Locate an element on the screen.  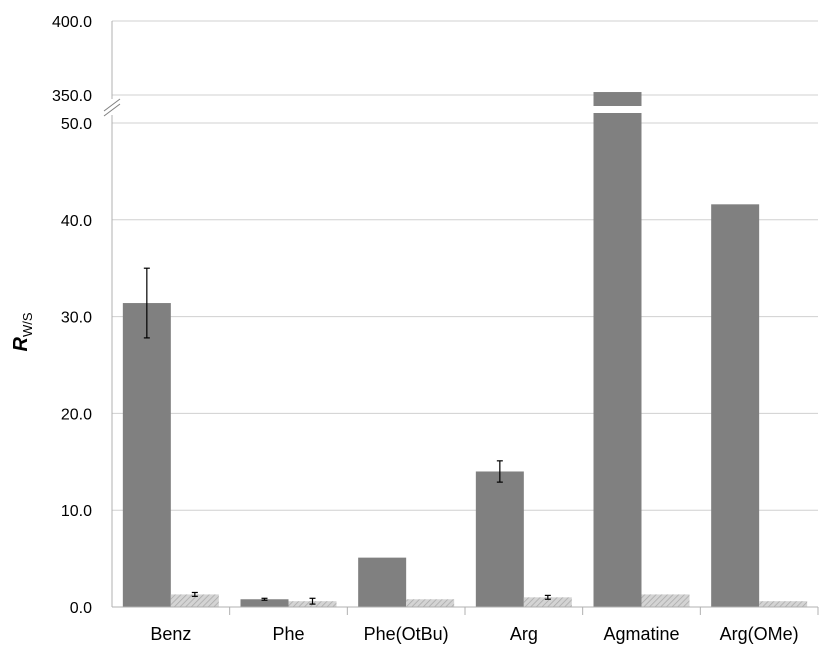
x-tick-label: Arg(OMe) is located at coordinates (759, 634).